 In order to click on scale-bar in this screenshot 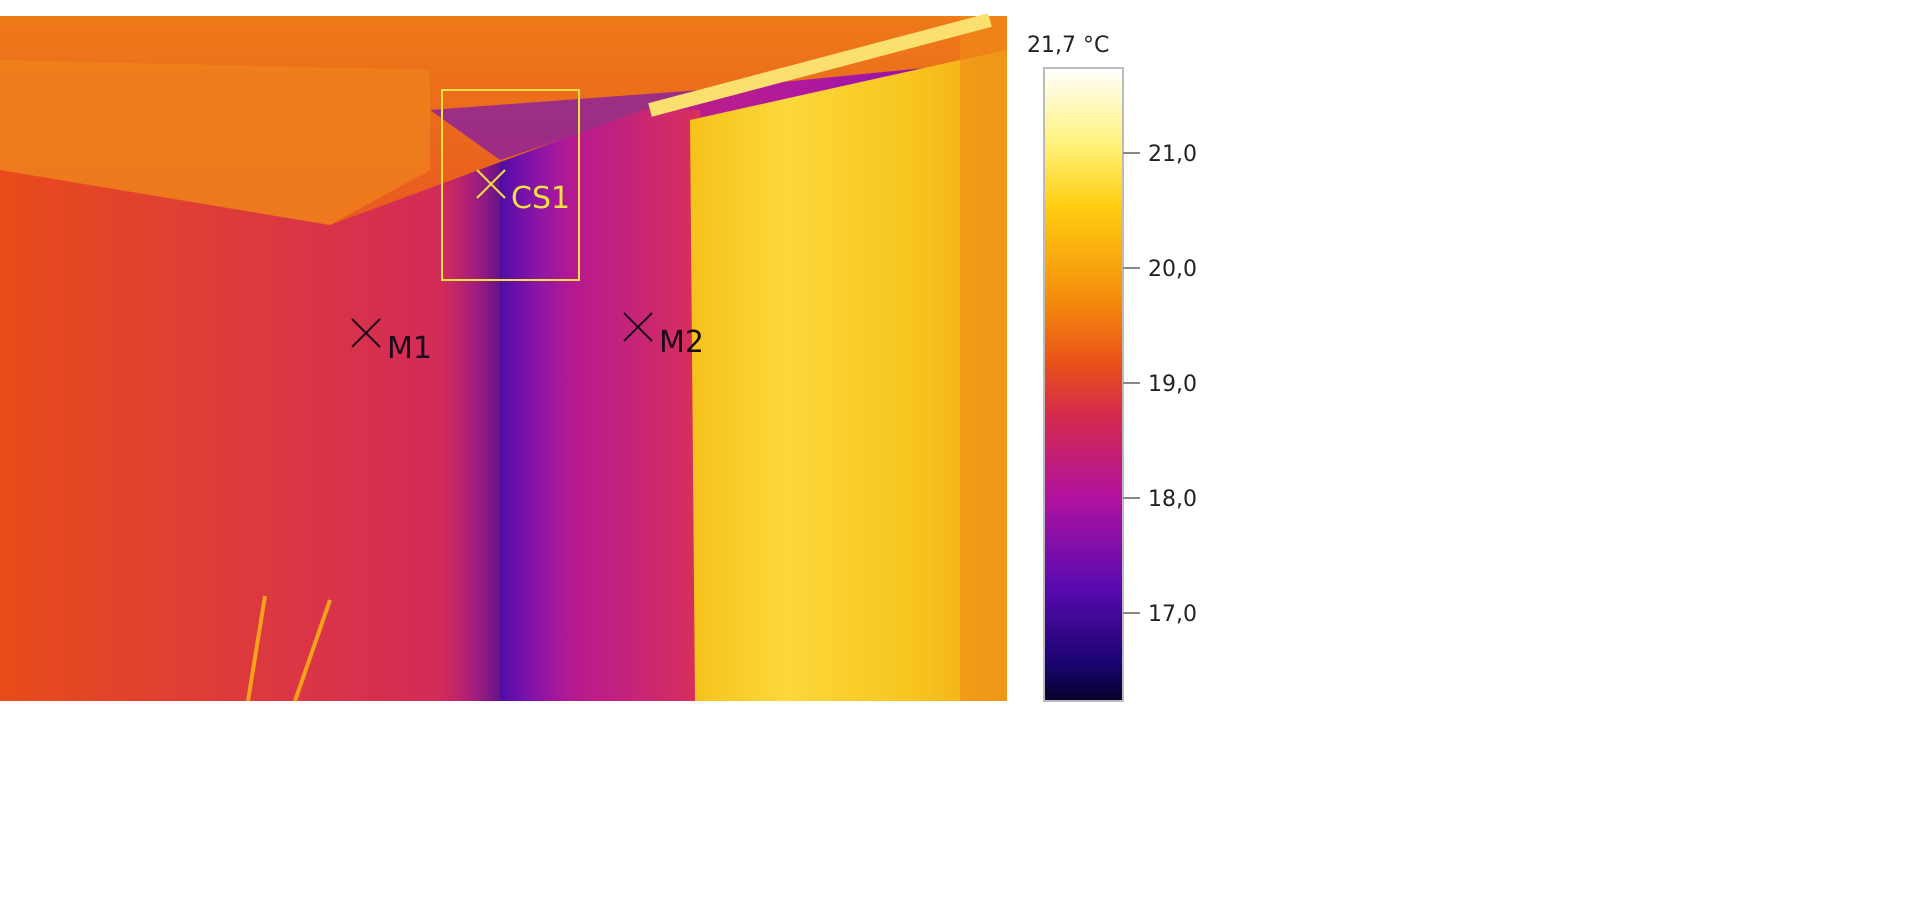, I will do `click(1083, 384)`.